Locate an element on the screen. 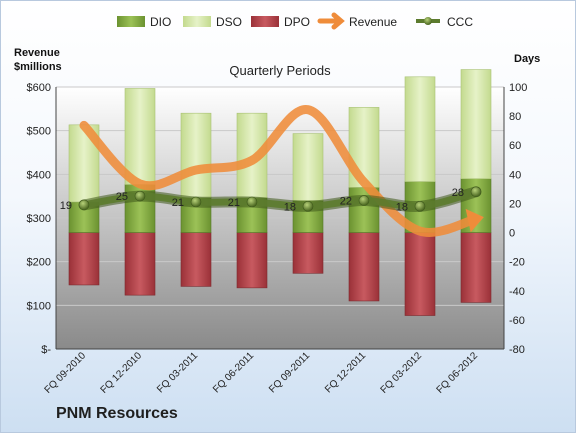 The width and height of the screenshot is (576, 433). company-name: PNM Resources is located at coordinates (117, 413).